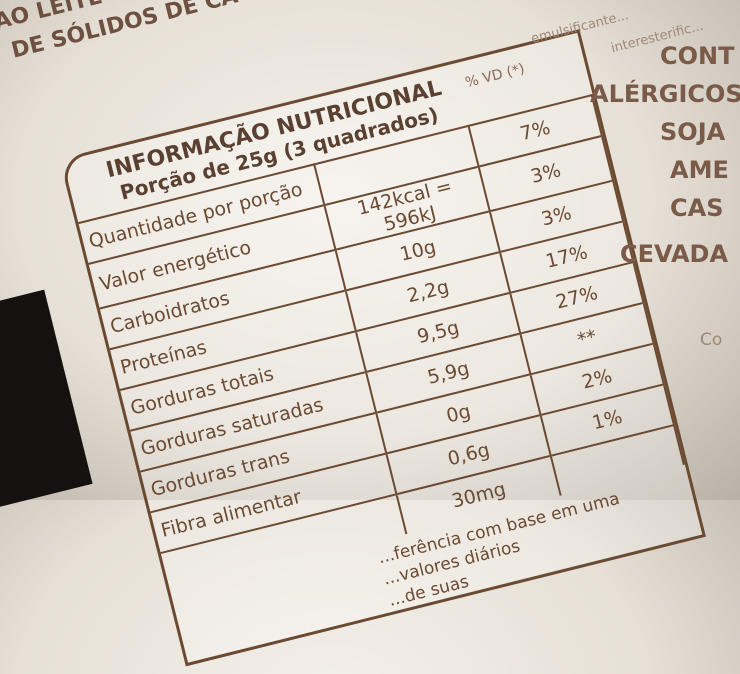 This screenshot has height=674, width=740. Describe the element at coordinates (697, 56) in the screenshot. I see `allergen-text: CONT` at that location.